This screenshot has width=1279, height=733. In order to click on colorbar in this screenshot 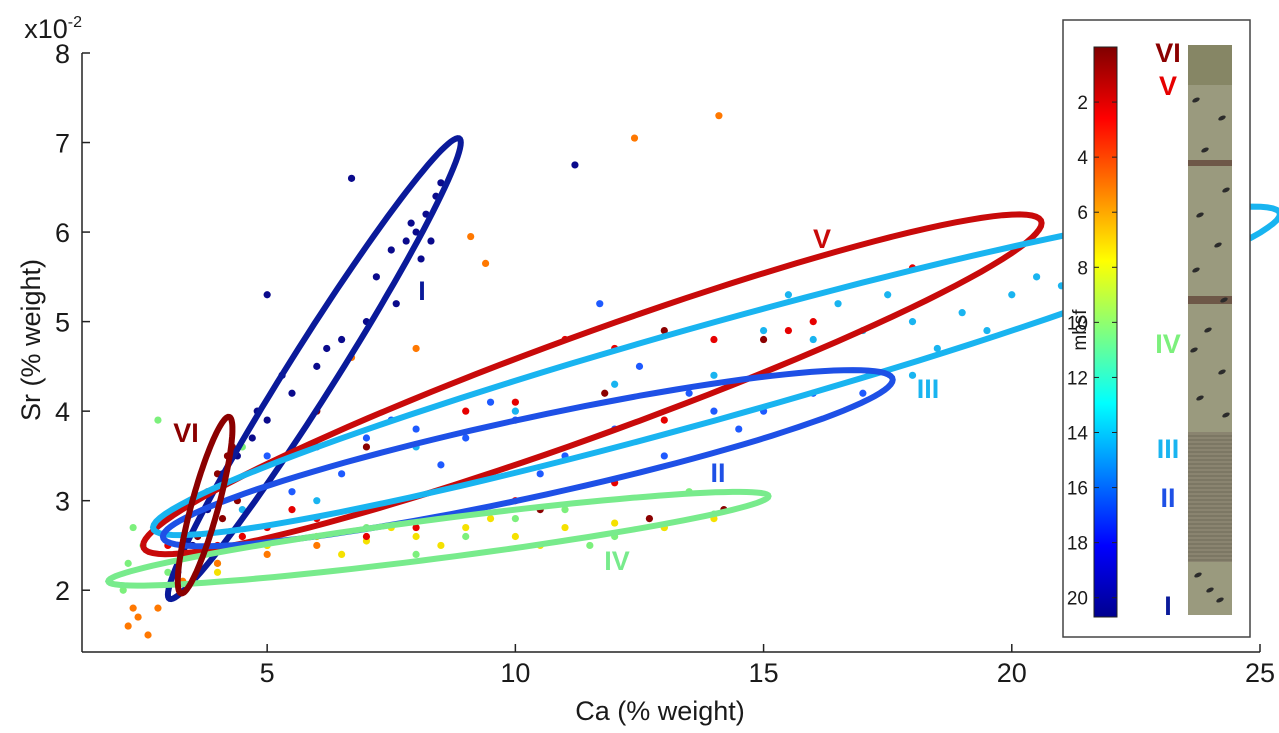, I will do `click(1105, 332)`.